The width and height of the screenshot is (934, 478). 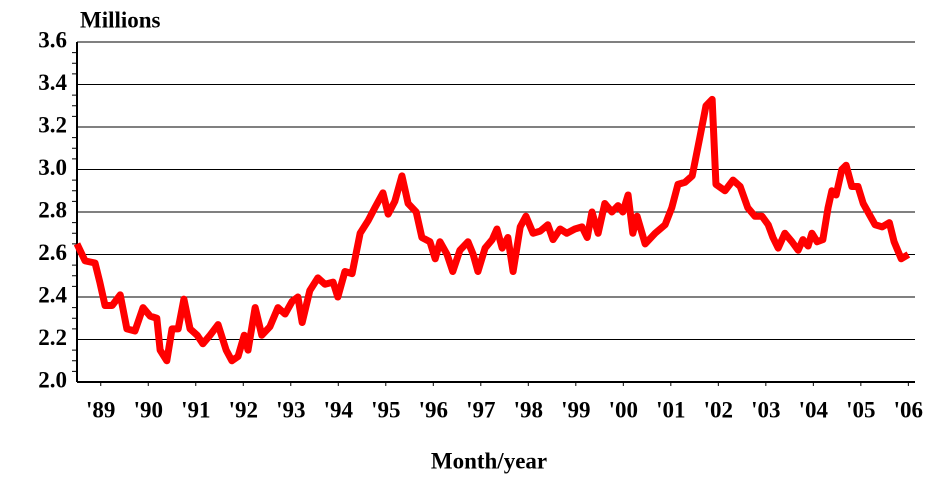 I want to click on x-tick-label: '05, so click(x=860, y=409).